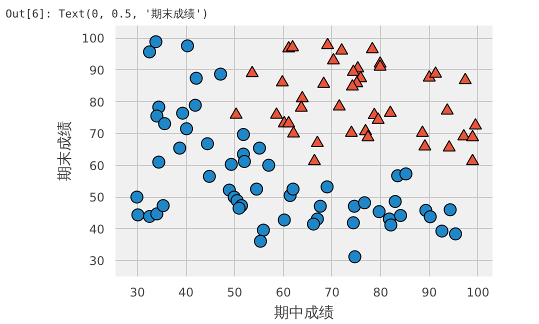 This screenshot has width=539, height=324. I want to click on y-tick-label: 60, so click(97, 165).